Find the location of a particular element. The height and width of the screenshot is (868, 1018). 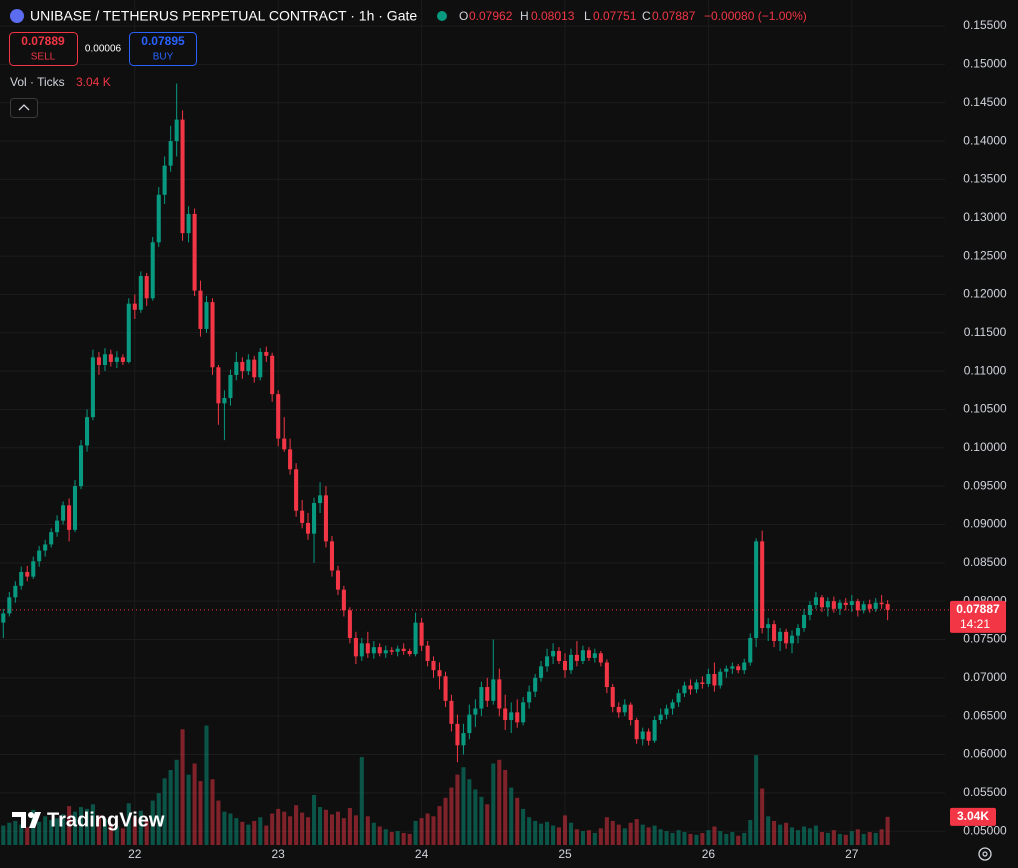

last-price-label: 0.07887 is located at coordinates (978, 609).